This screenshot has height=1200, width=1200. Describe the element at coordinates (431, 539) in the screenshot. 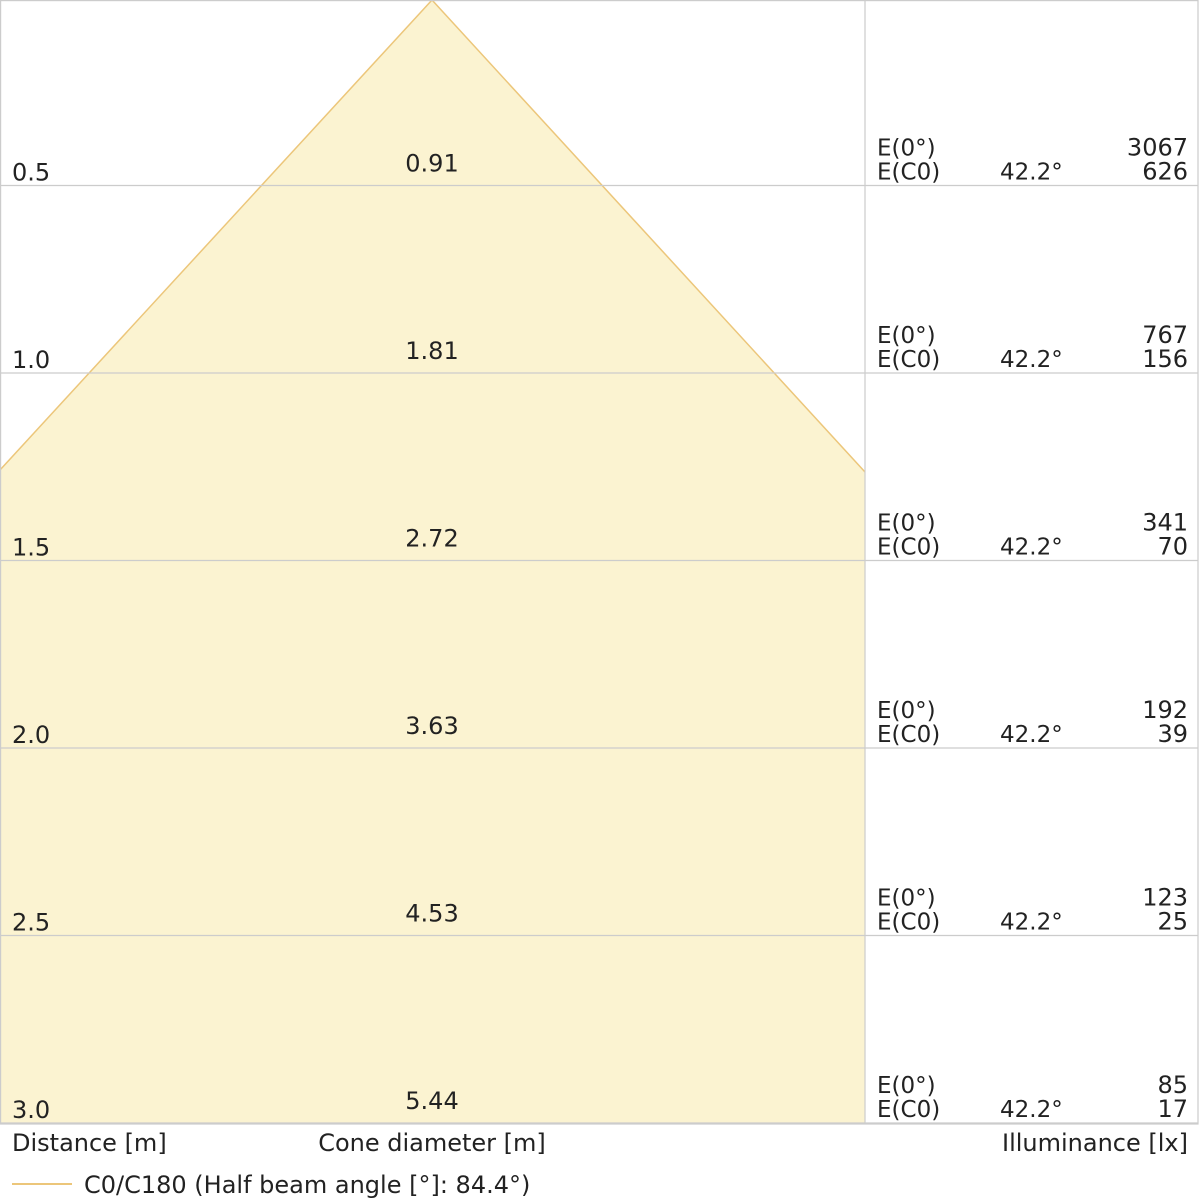

I see `cone-diameter-label: 2.72` at that location.